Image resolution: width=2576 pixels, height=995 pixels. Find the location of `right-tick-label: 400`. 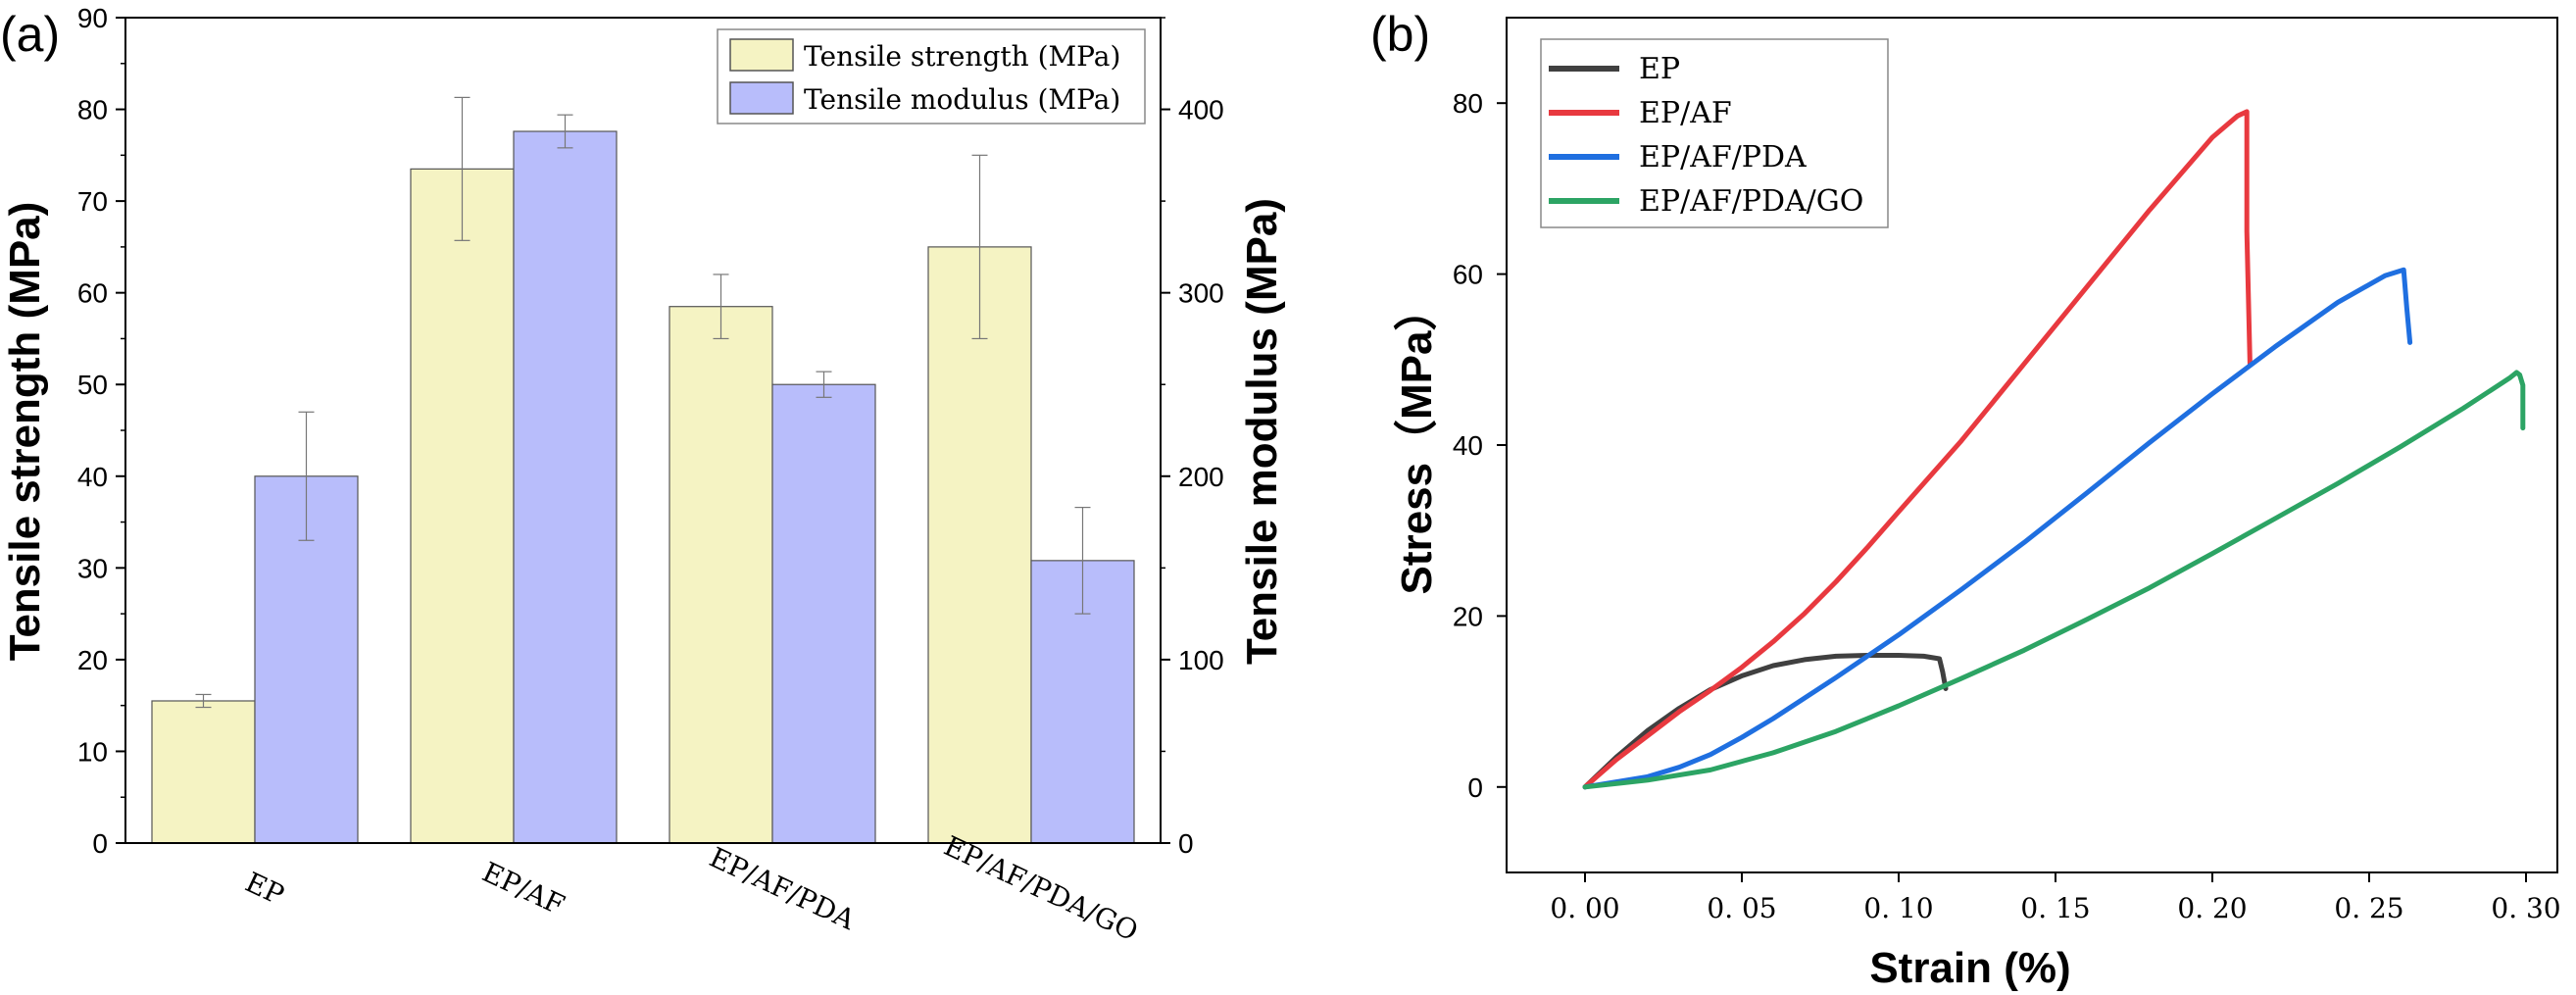

right-tick-label: 400 is located at coordinates (1201, 110).